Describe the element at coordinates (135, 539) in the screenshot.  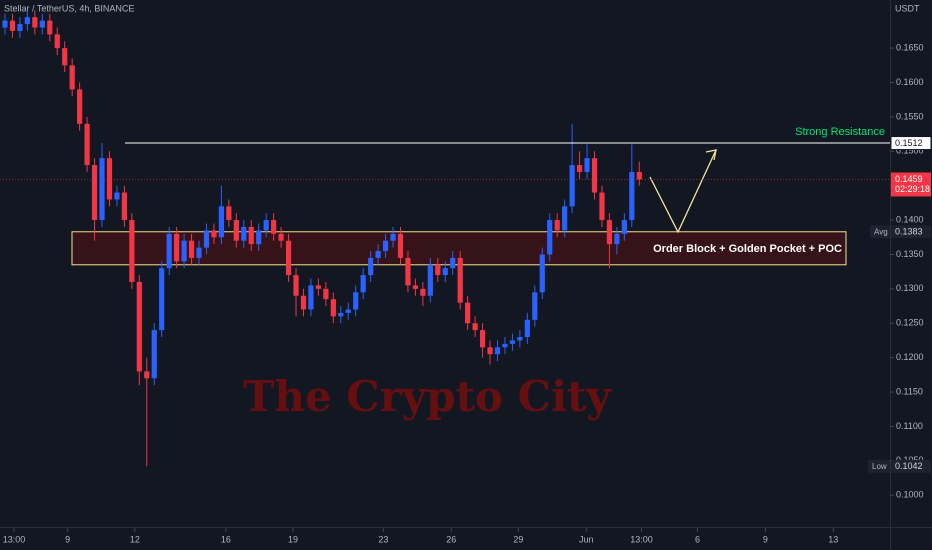
I see `x-tick-label: 12` at that location.